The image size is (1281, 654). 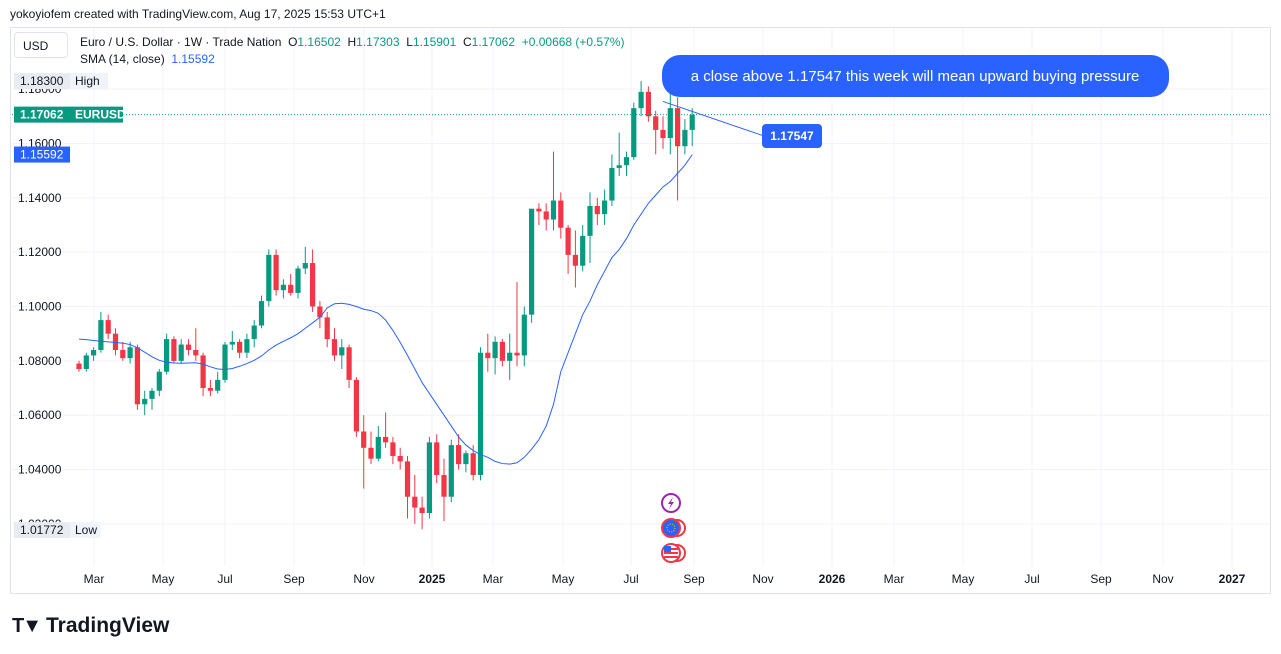 I want to click on trendline-callout-text: 1.17547, so click(x=792, y=136).